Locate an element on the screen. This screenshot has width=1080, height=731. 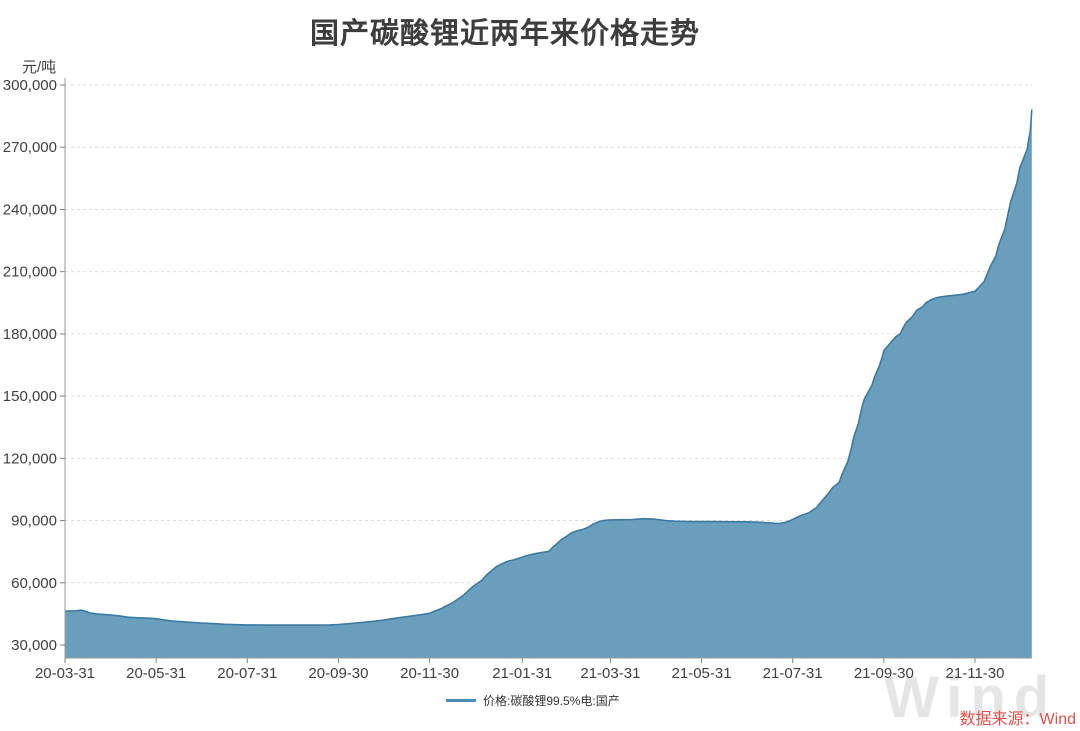
y-tick-label: 30,000 is located at coordinates (34, 645).